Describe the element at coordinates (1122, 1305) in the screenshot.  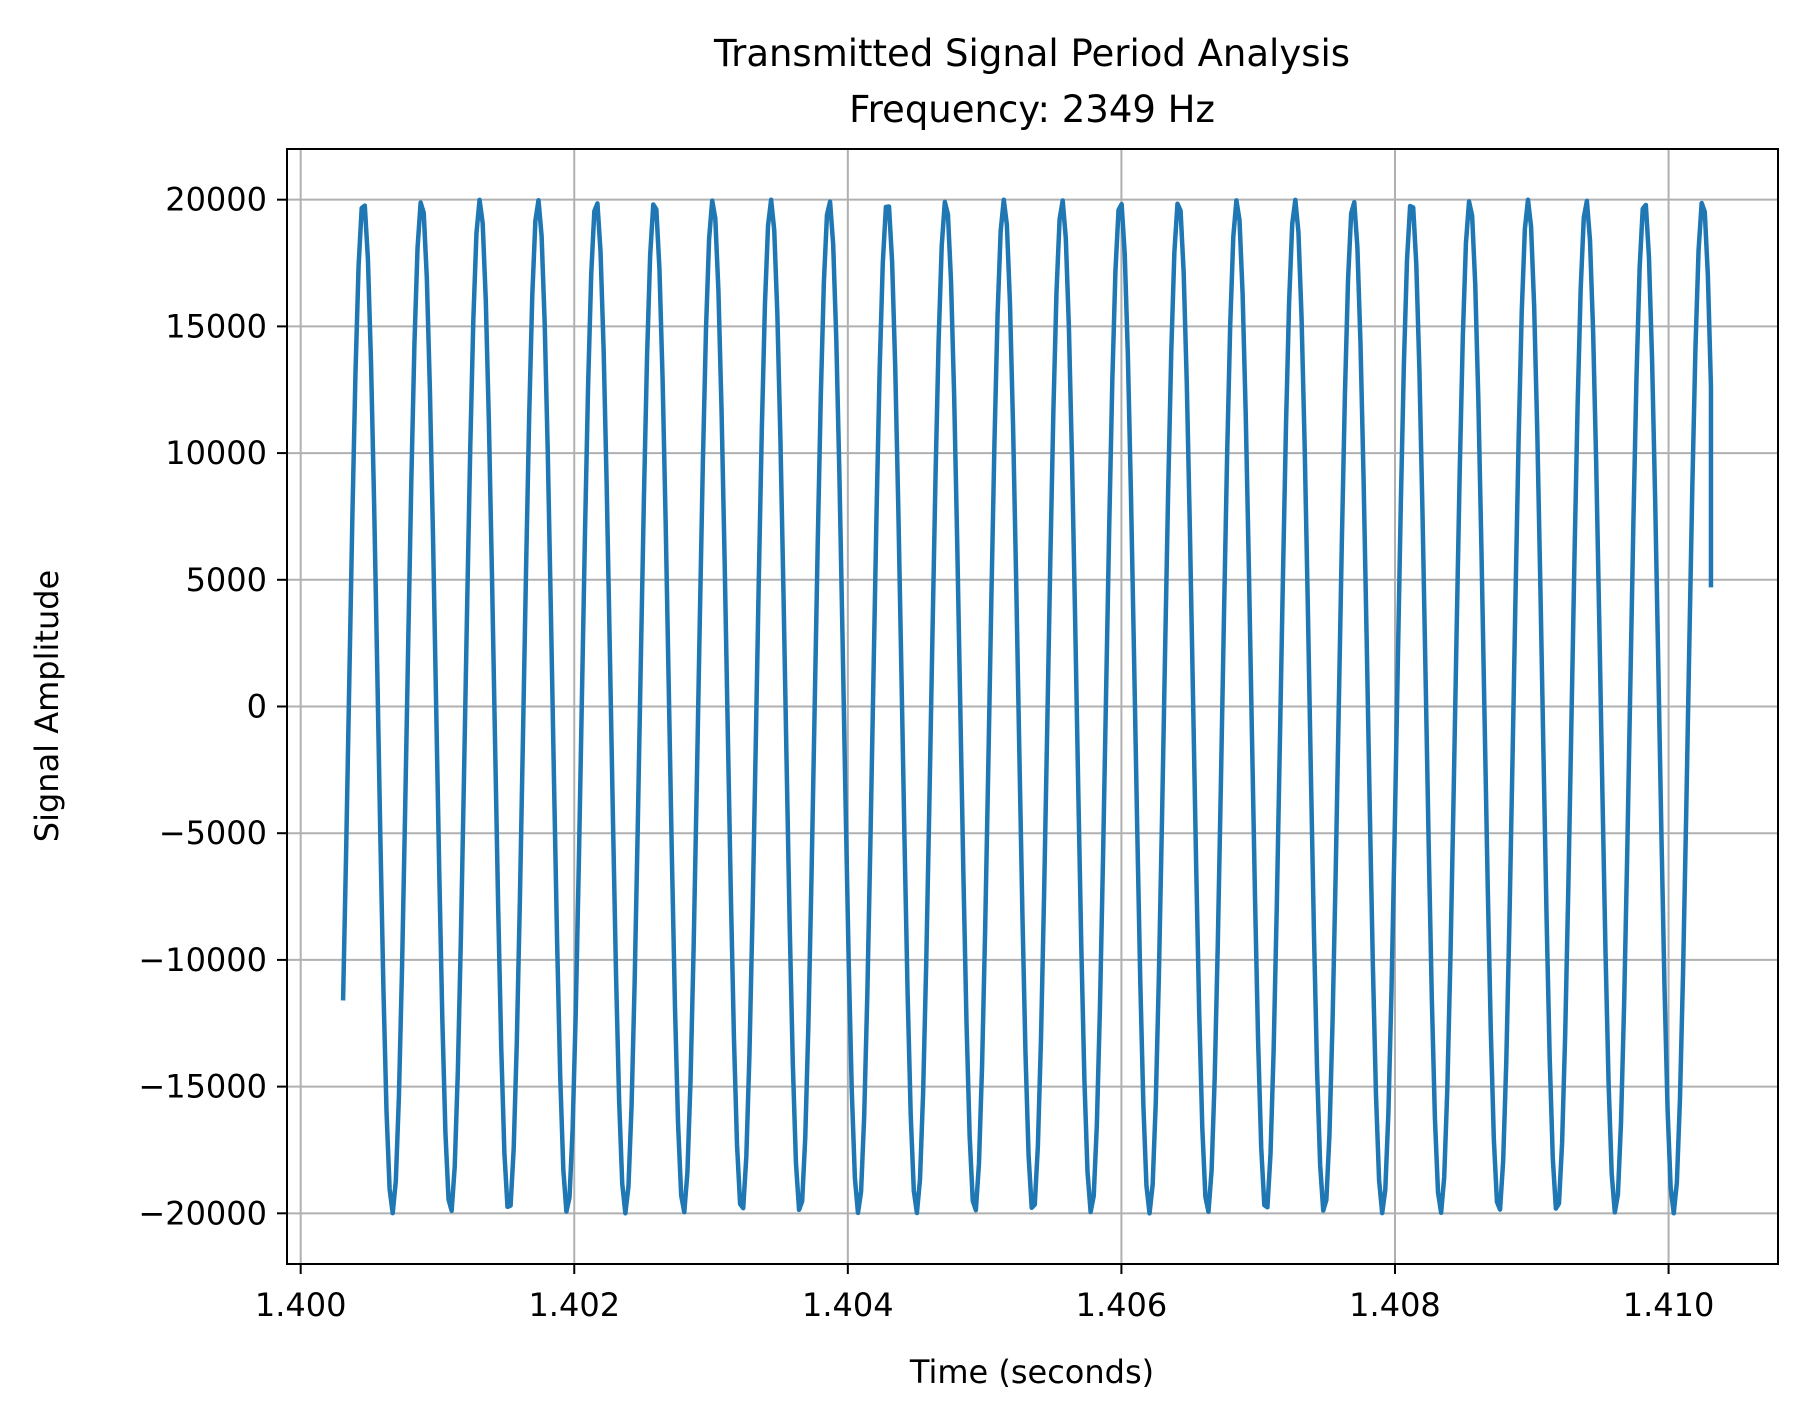
I see `x-tick-label: 1.406` at that location.